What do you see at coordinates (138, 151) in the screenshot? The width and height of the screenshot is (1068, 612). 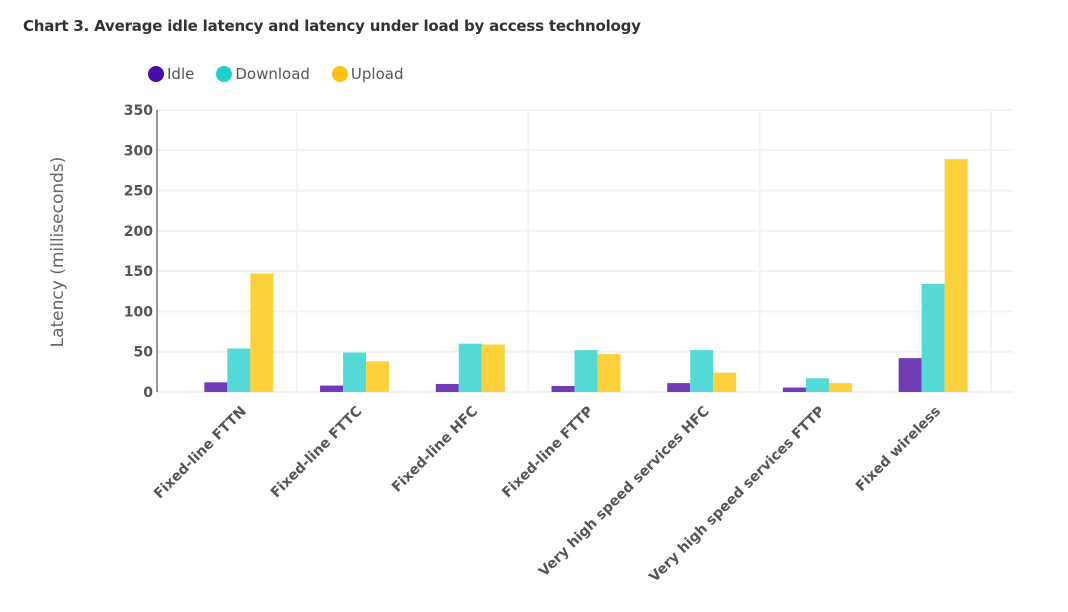 I see `y-tick-label: 300` at bounding box center [138, 151].